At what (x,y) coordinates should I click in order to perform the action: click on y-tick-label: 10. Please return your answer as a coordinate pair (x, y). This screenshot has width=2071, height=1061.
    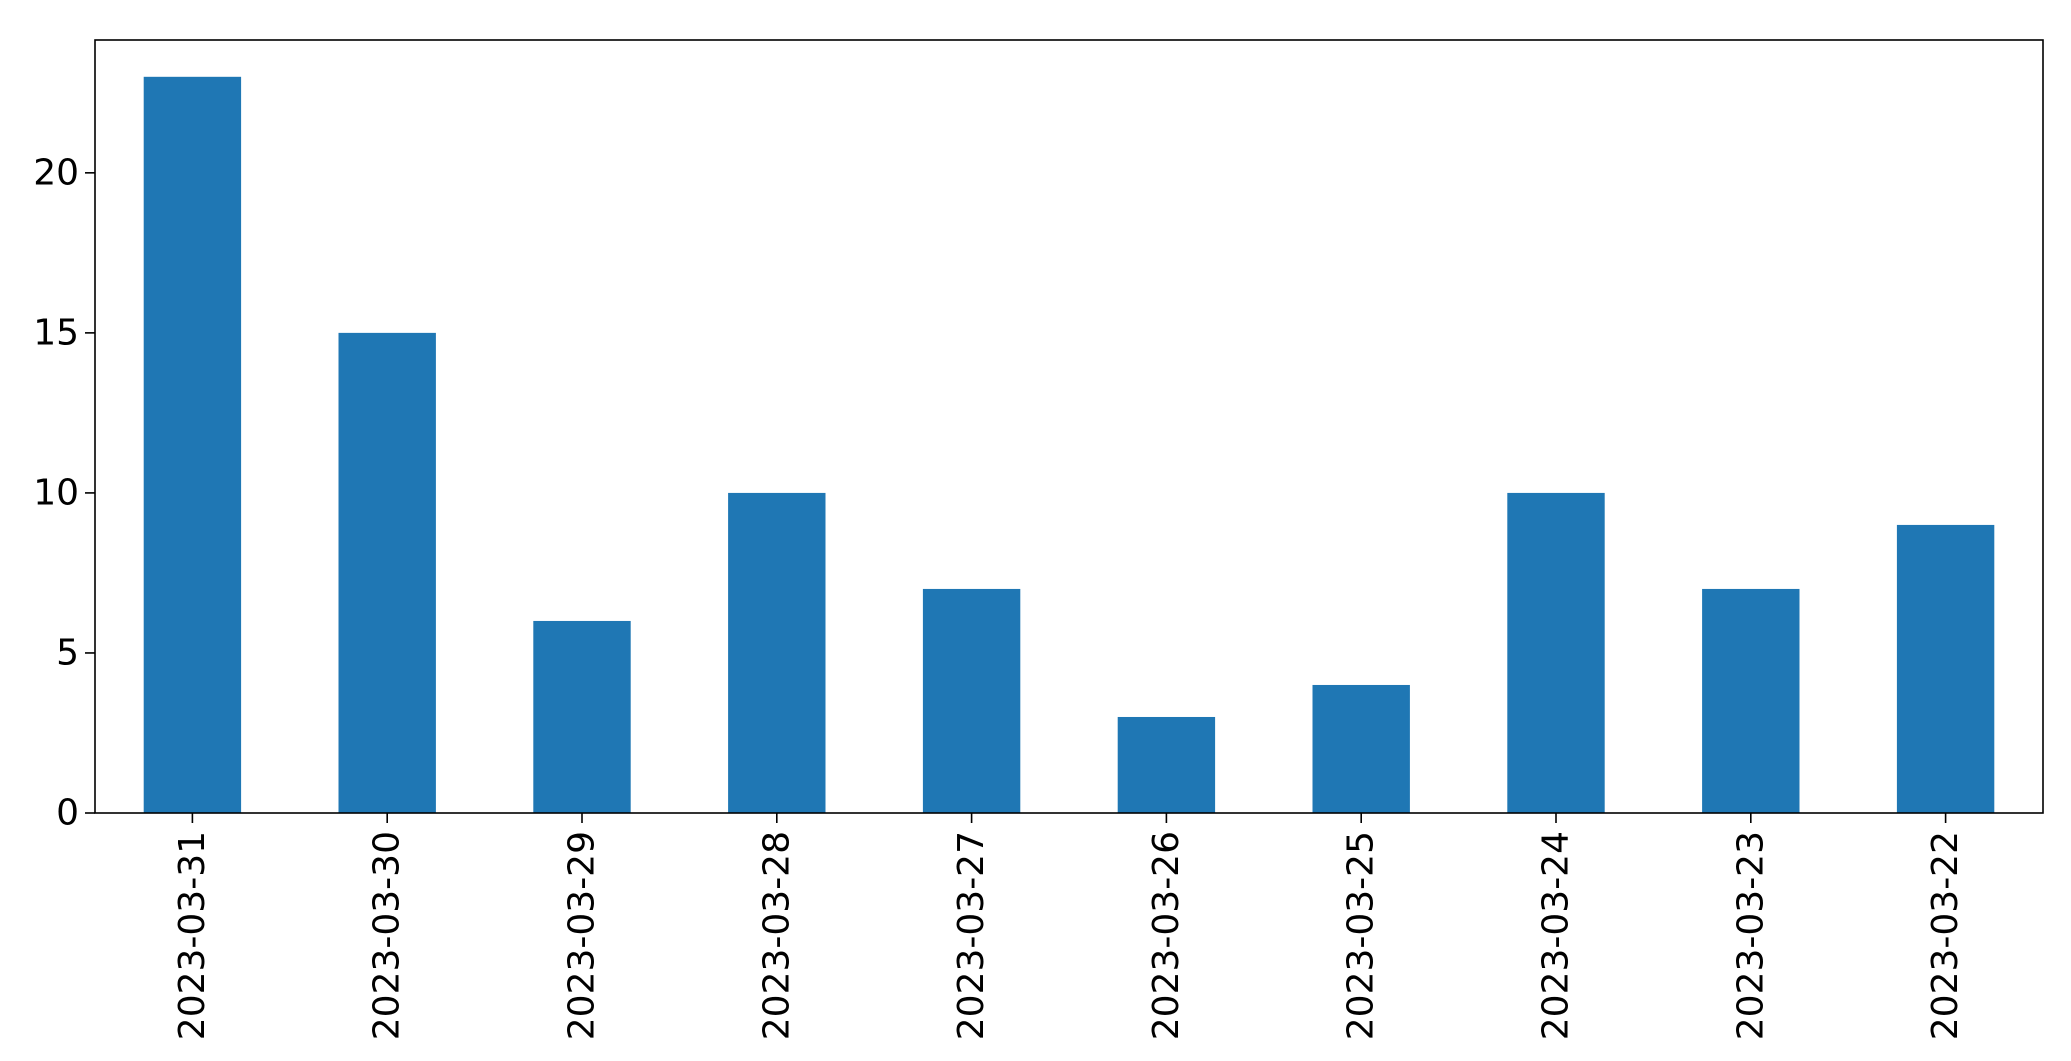
    Looking at the image, I should click on (56, 492).